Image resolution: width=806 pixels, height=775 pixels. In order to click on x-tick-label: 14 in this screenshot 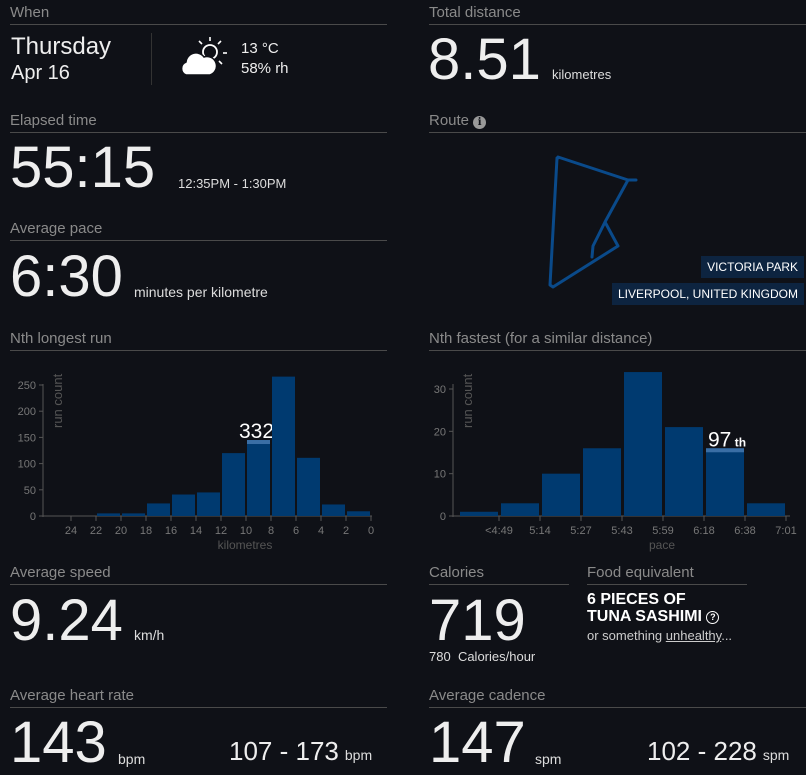, I will do `click(196, 531)`.